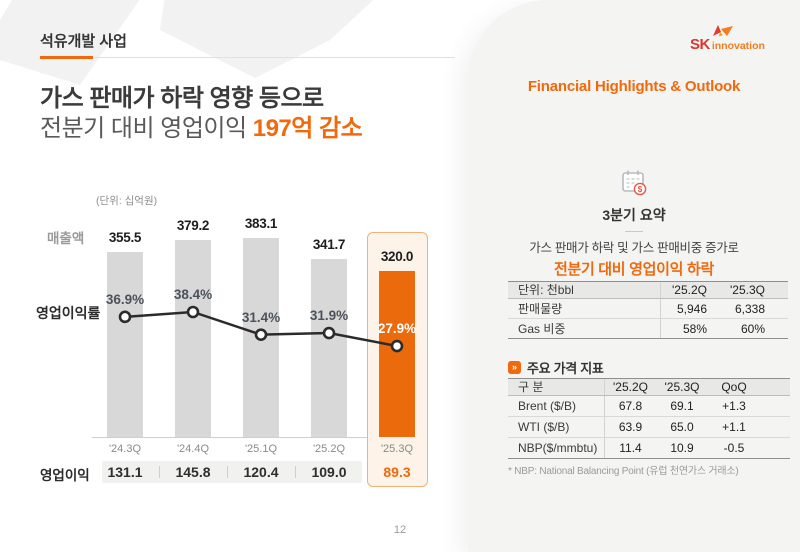 This screenshot has width=800, height=552. Describe the element at coordinates (734, 387) in the screenshot. I see `column-header: QoQ` at that location.